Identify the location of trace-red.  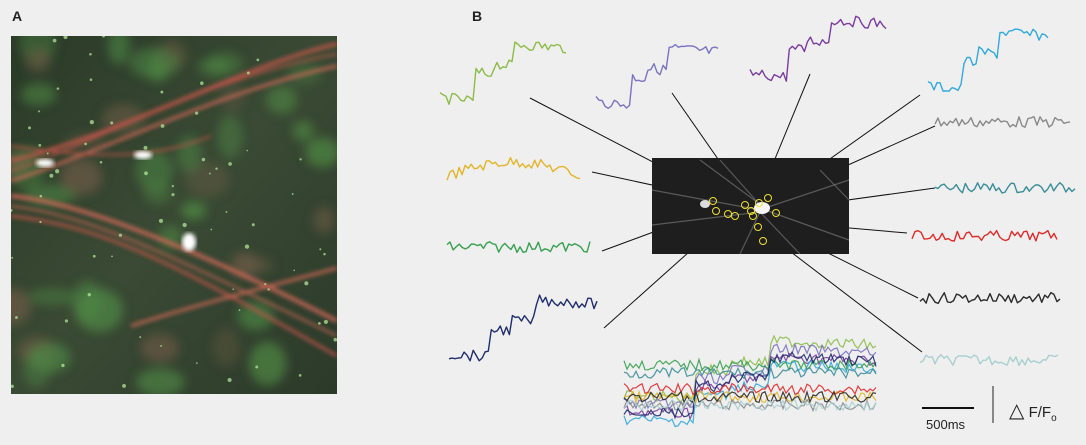
(984, 235).